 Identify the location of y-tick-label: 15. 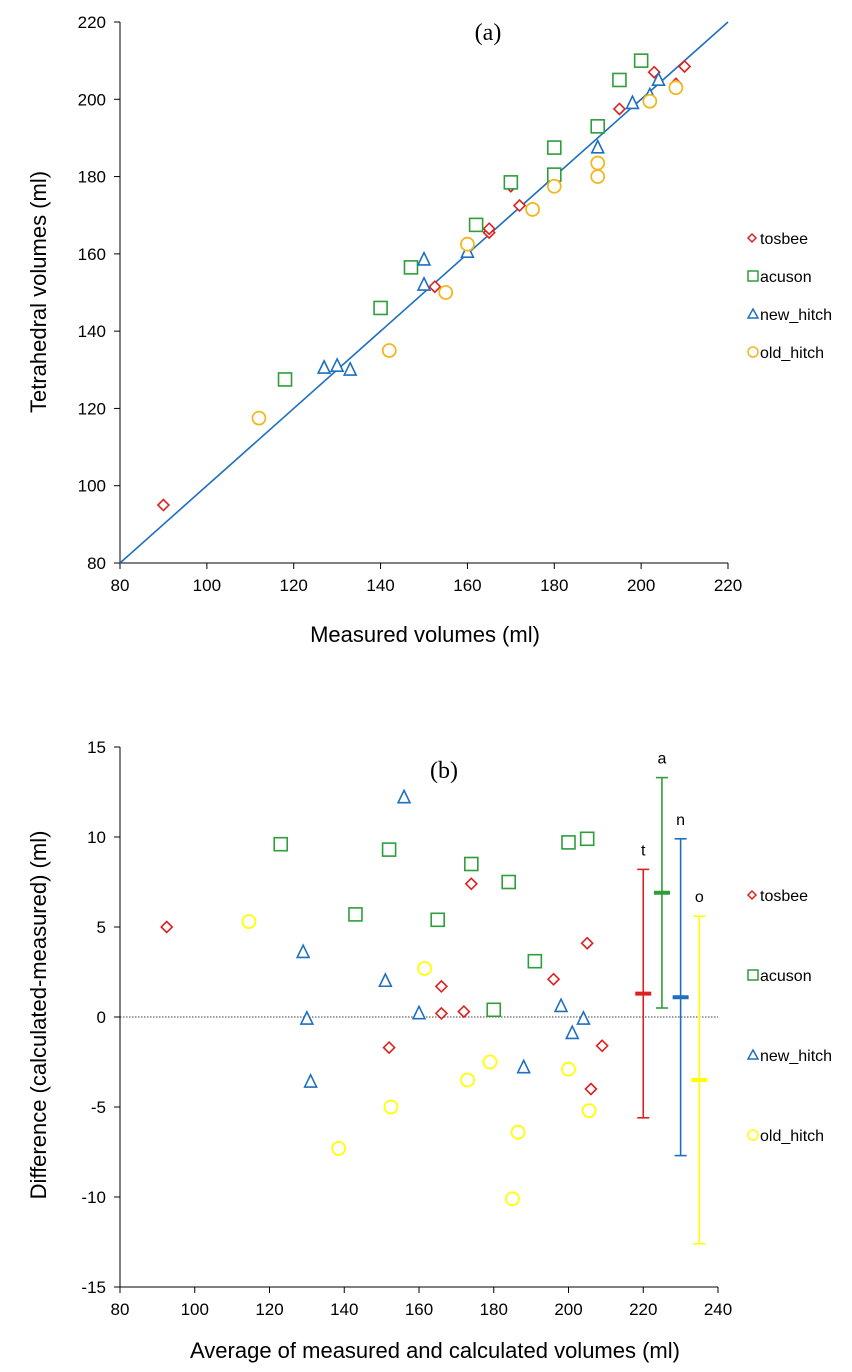
(96, 747).